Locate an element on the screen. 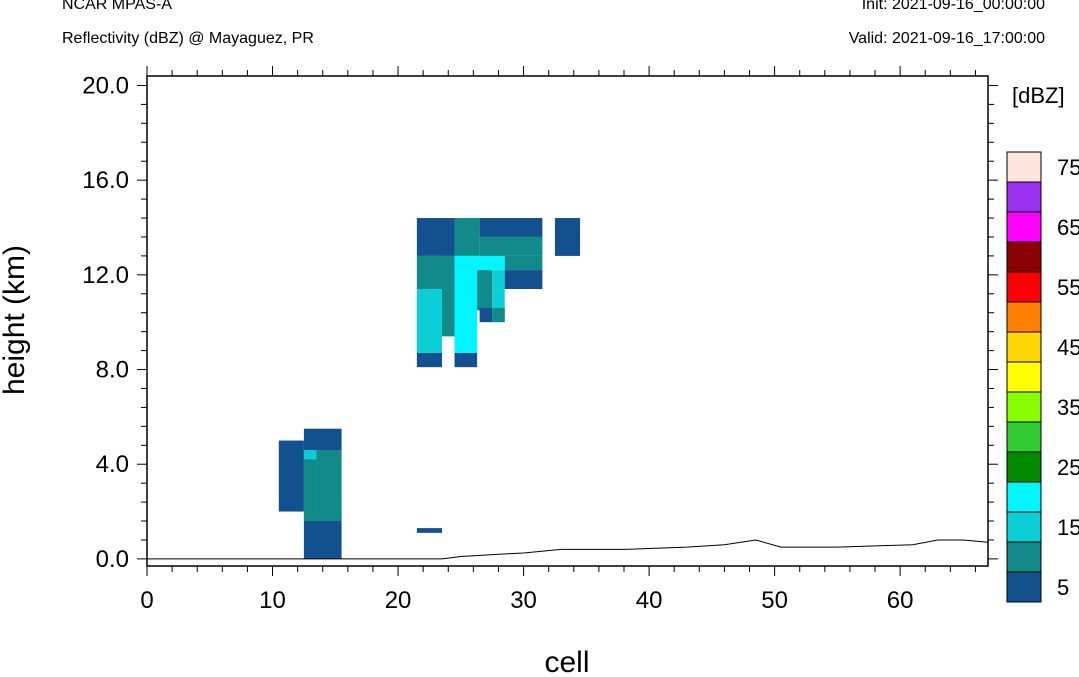 The image size is (1079, 677). x-tick-label: 40 is located at coordinates (649, 600).